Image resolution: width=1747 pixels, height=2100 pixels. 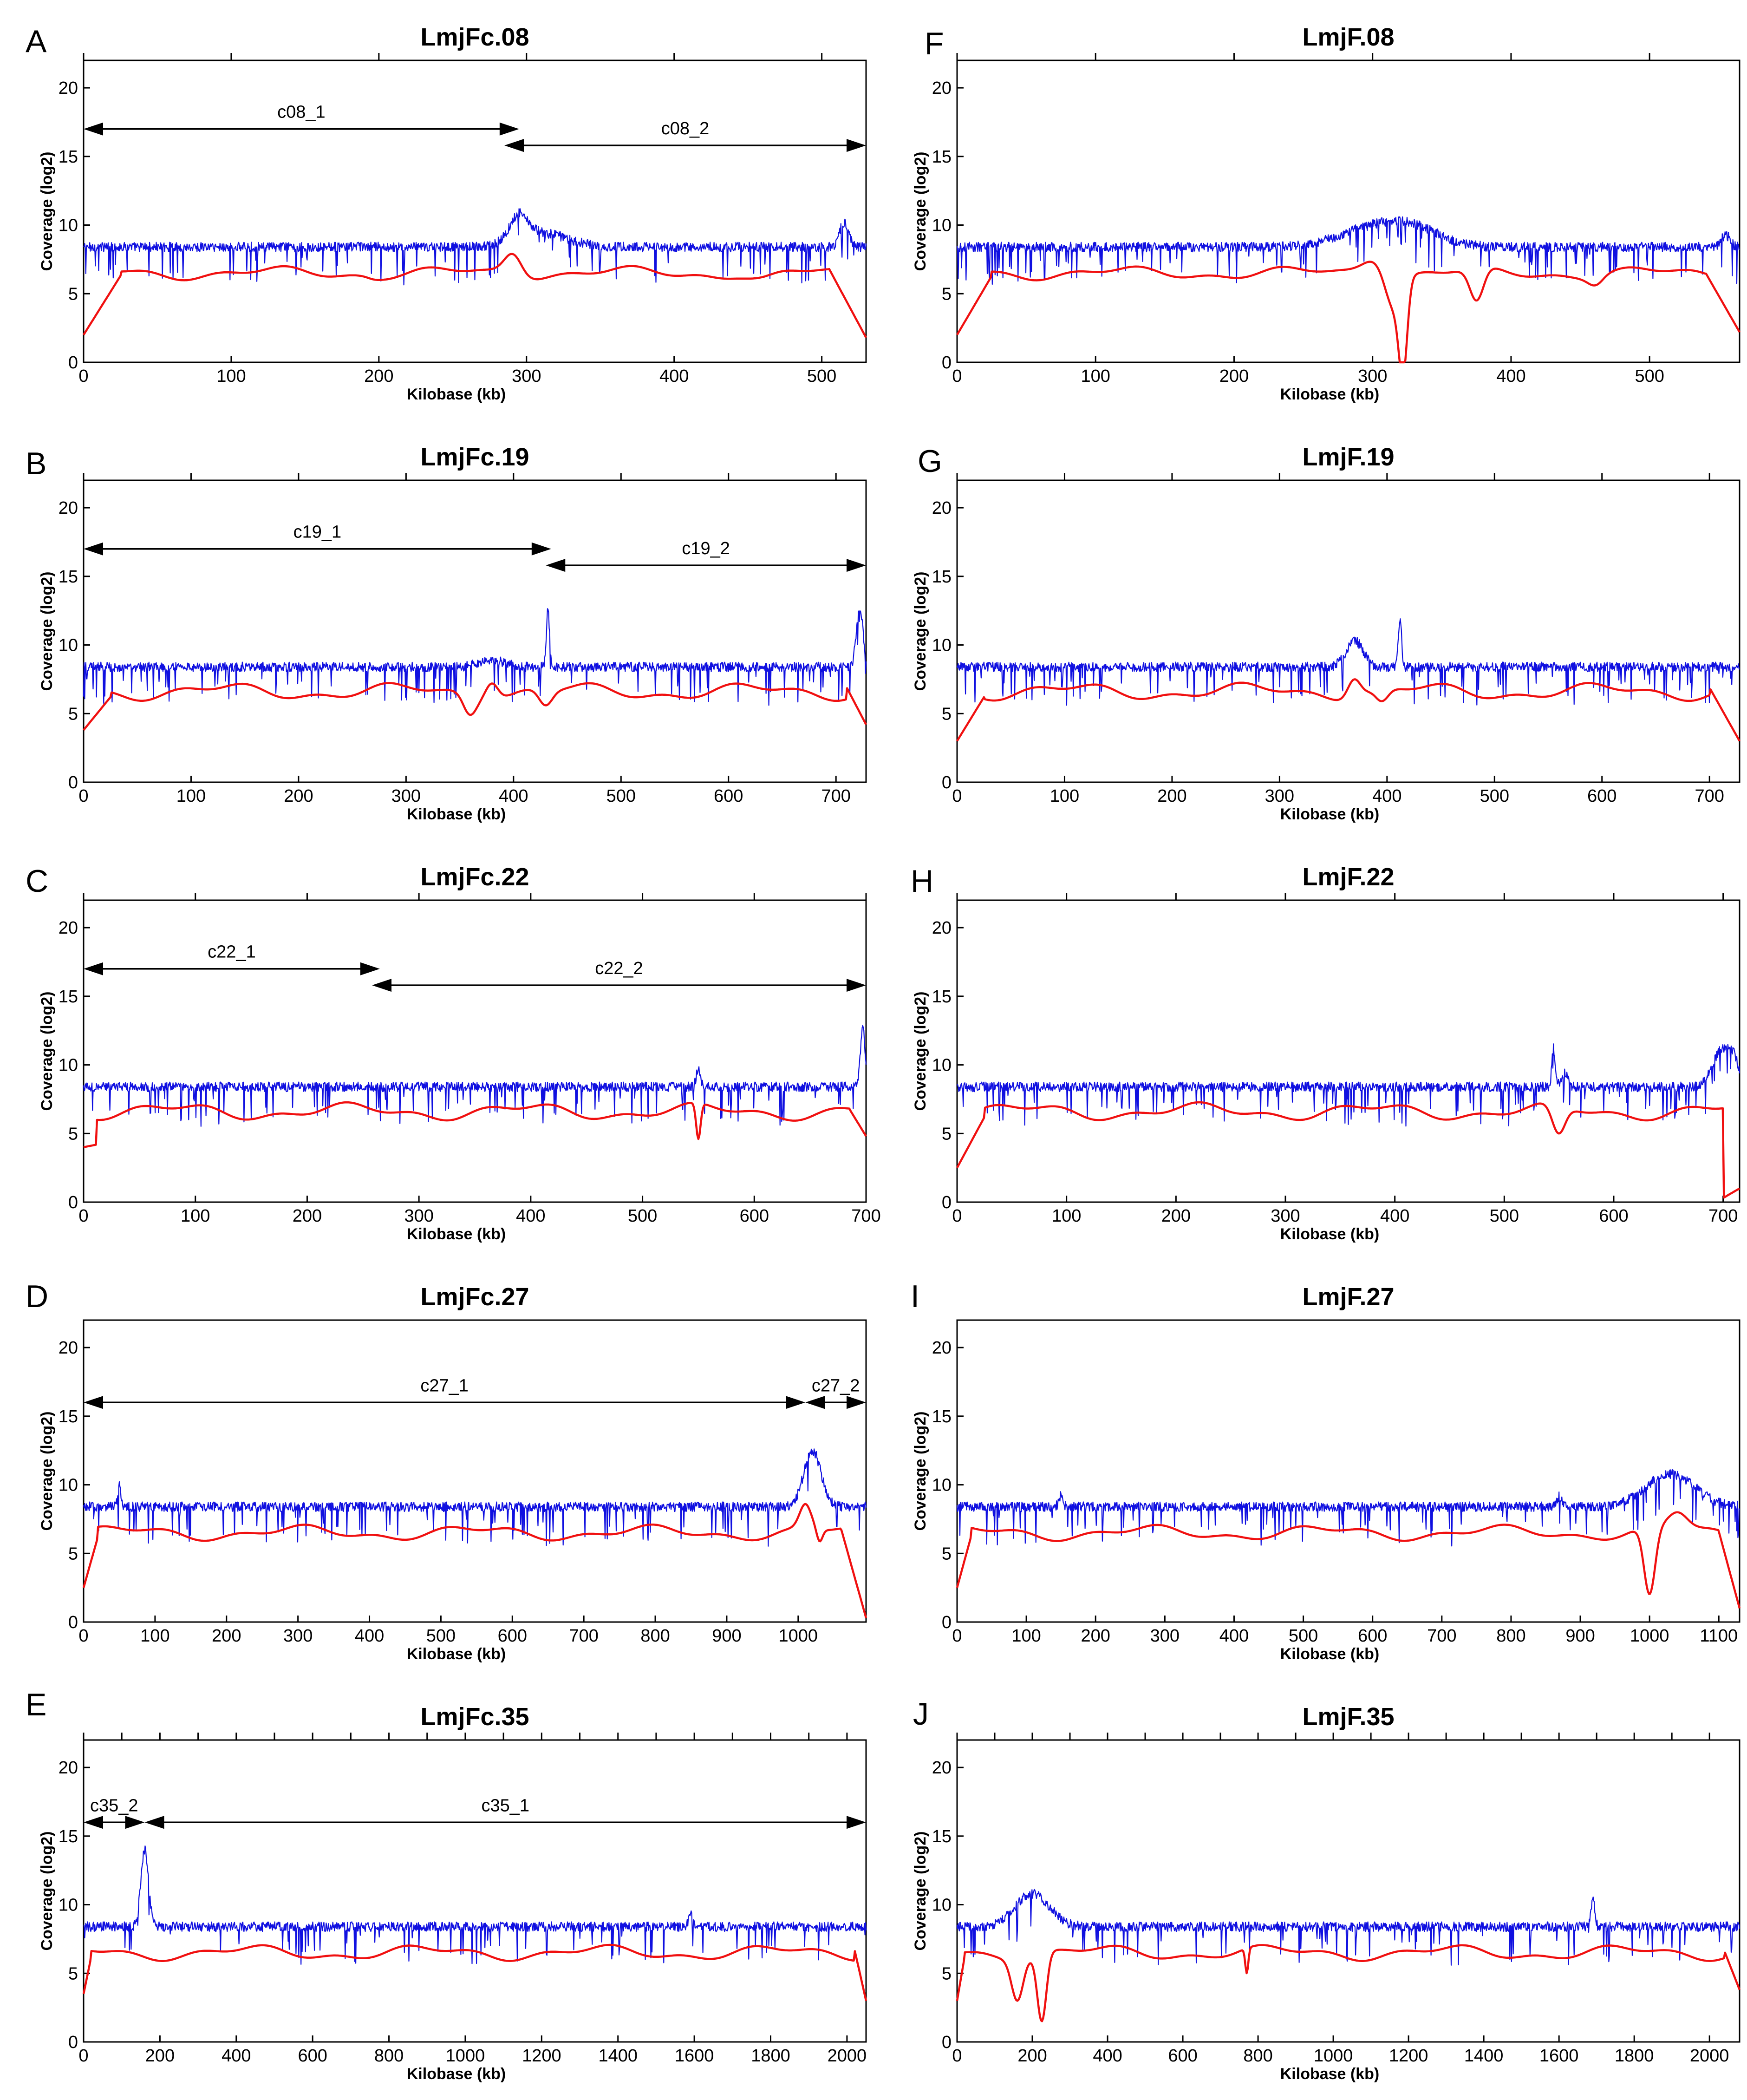 I want to click on x-tick-label: 1000, so click(x=1333, y=2056).